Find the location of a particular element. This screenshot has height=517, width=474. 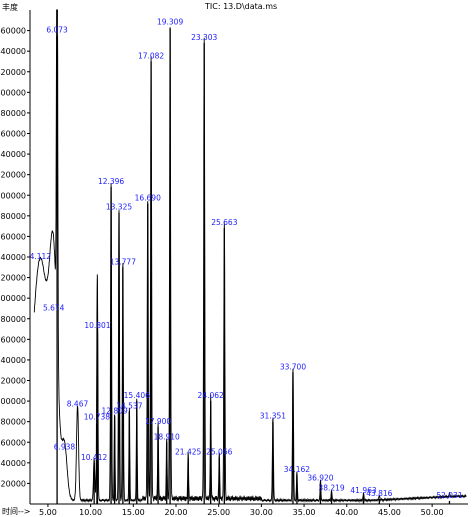

peak-label: 25.066 is located at coordinates (219, 452).